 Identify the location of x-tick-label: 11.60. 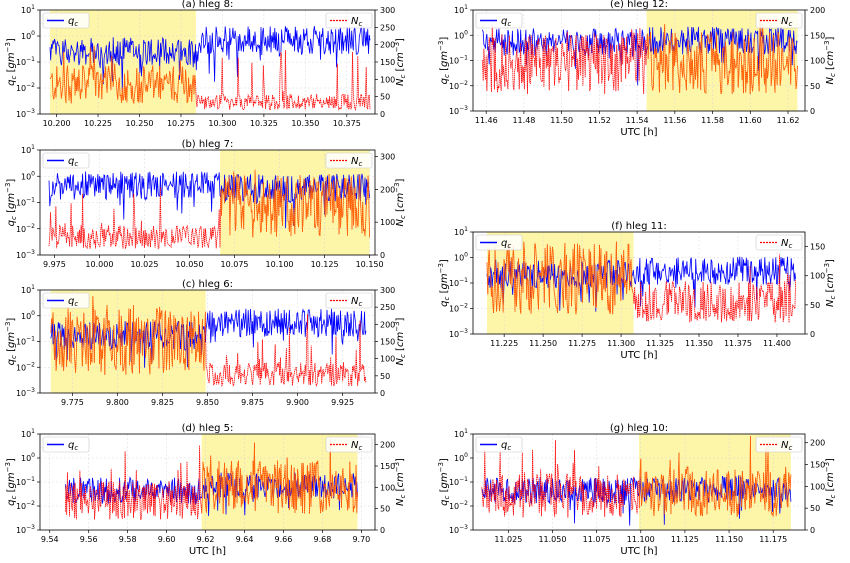
(750, 120).